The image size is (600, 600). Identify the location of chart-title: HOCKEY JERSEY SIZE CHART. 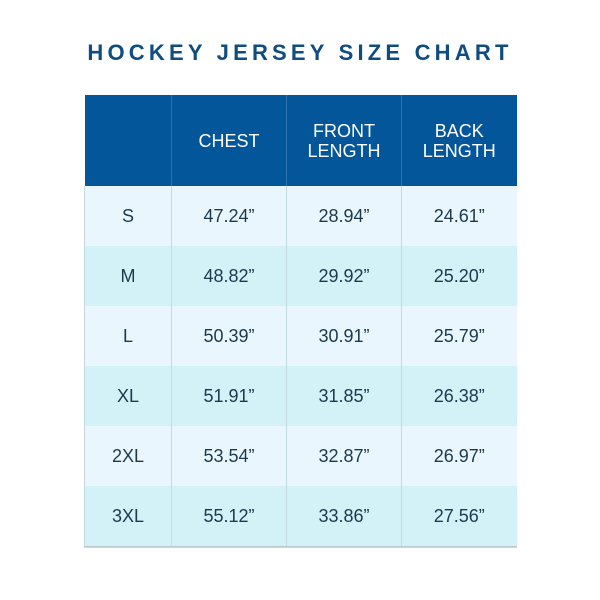
(300, 52).